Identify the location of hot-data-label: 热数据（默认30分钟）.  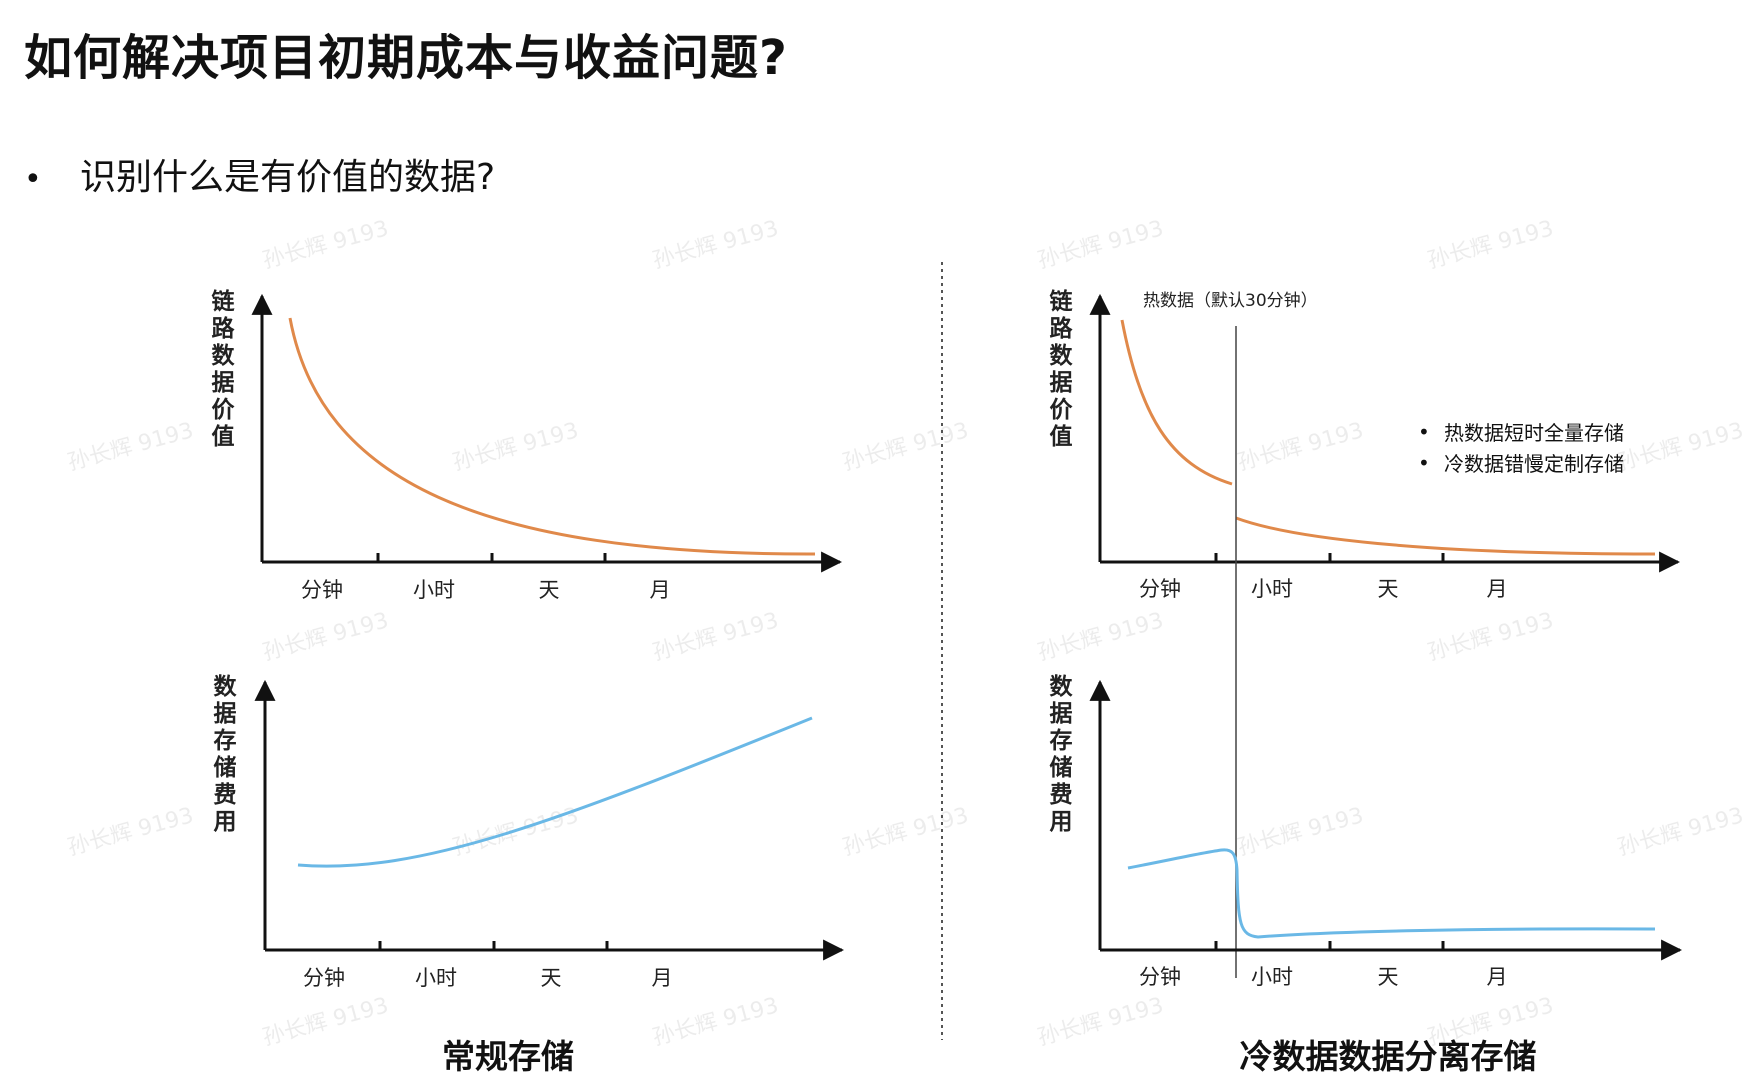
(1230, 301).